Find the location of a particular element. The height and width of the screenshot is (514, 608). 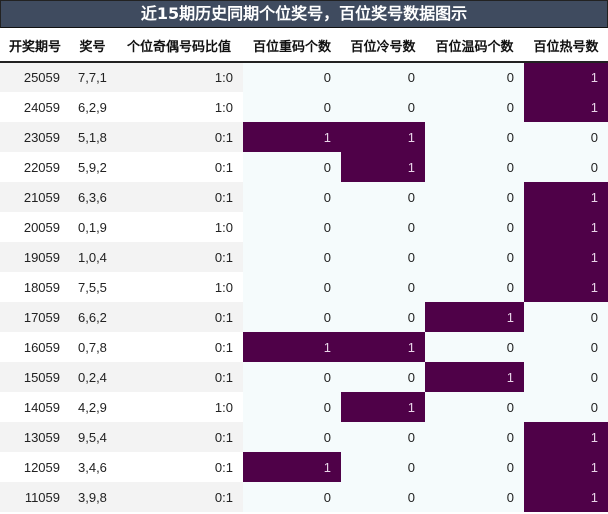

table-row: 13059 9,5,4 0:1 0 0 0 1 is located at coordinates (304, 437).